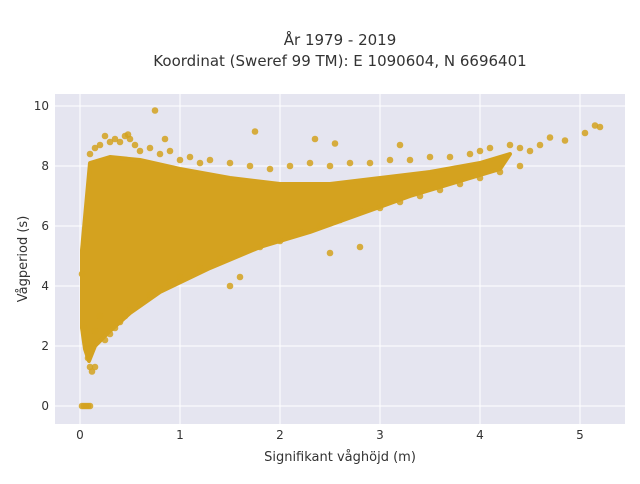 This screenshot has width=640, height=484. Describe the element at coordinates (180, 435) in the screenshot. I see `x-tick-label: 1` at that location.